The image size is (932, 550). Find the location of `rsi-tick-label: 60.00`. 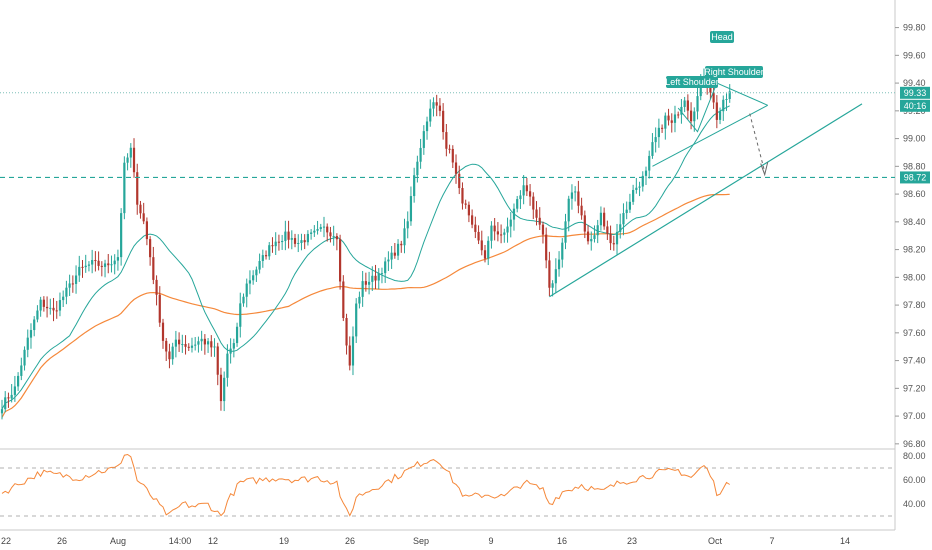

rsi-tick-label: 60.00 is located at coordinates (914, 480).